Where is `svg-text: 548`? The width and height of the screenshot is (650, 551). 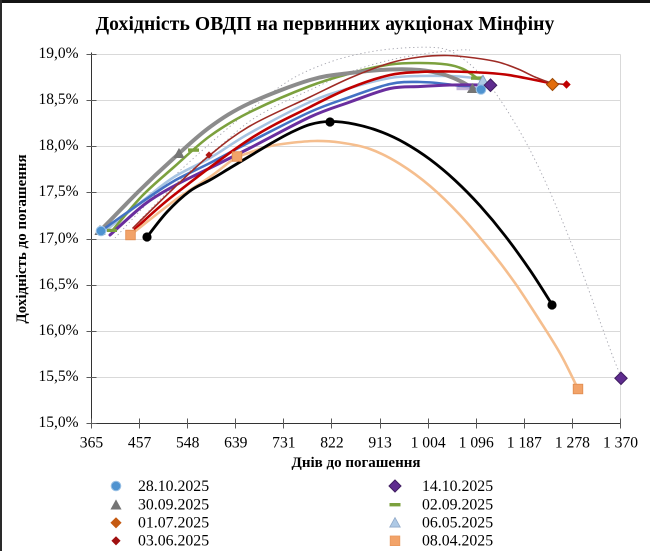 svg-text: 548 is located at coordinates (188, 443).